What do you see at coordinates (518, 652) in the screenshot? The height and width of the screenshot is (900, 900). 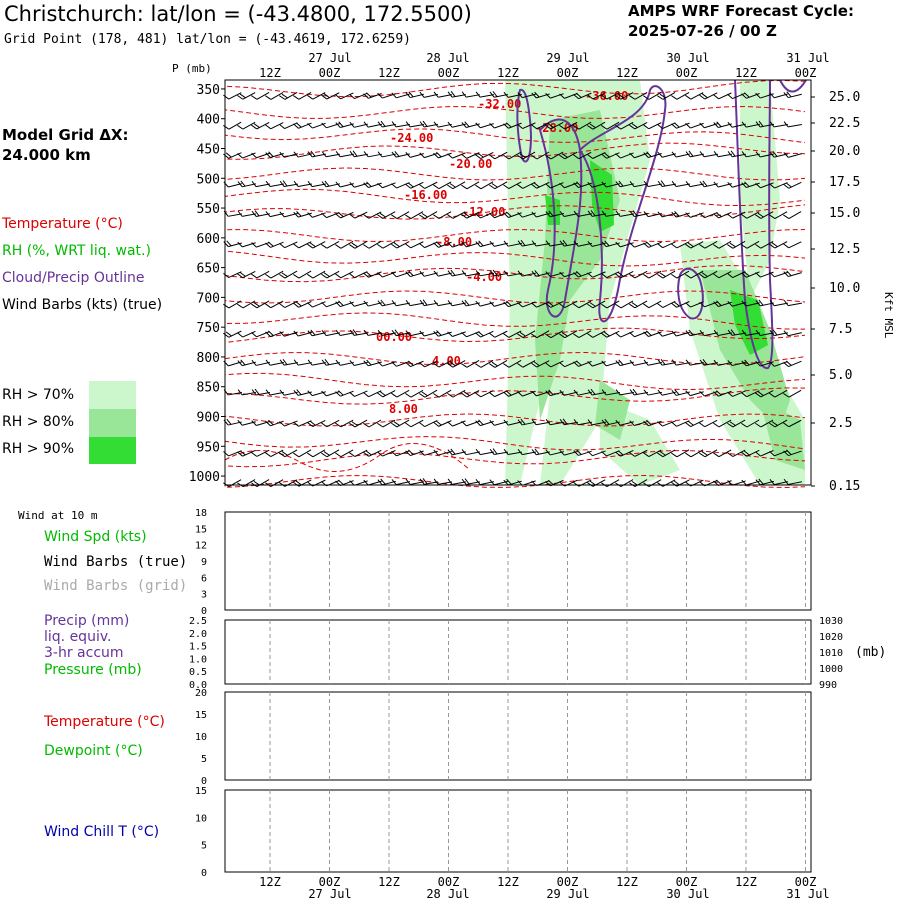 I see `pressure-panel-frame` at bounding box center [518, 652].